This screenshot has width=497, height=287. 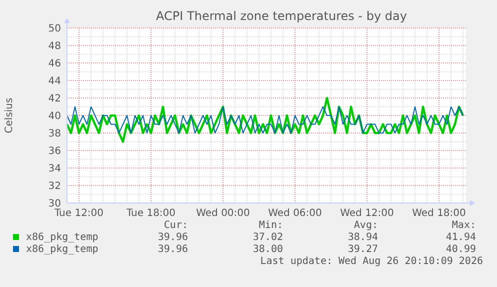 What do you see at coordinates (367, 213) in the screenshot?
I see `x-tick-label: Wed 12:00` at bounding box center [367, 213].